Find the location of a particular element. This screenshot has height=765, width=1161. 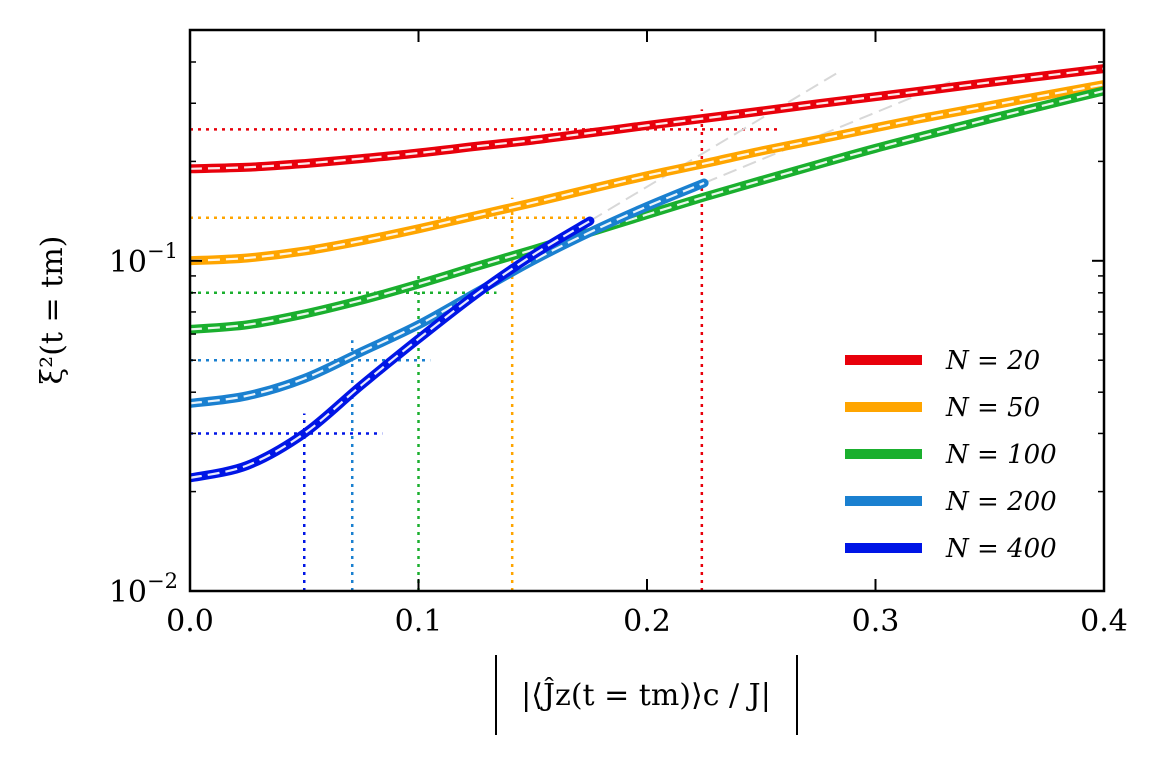

y-tick-label: 10⁻² is located at coordinates (143, 589).